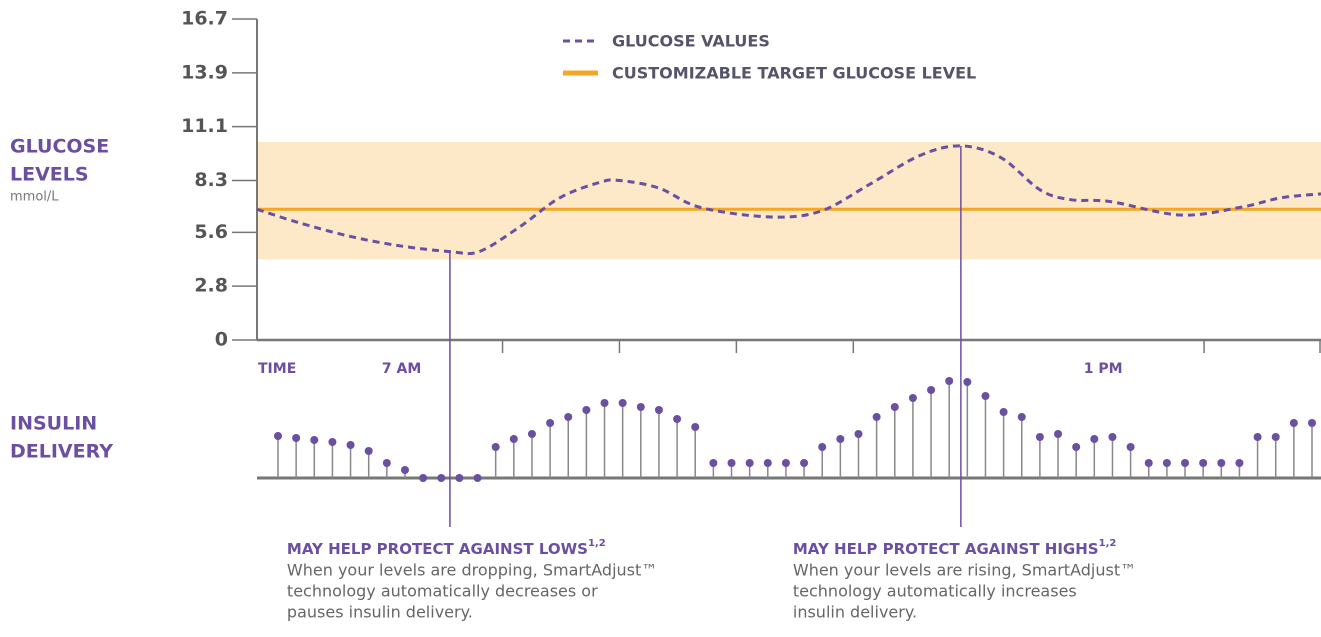 The width and height of the screenshot is (1321, 637). What do you see at coordinates (935, 591) in the screenshot?
I see `callout-text: technology automatically increases` at bounding box center [935, 591].